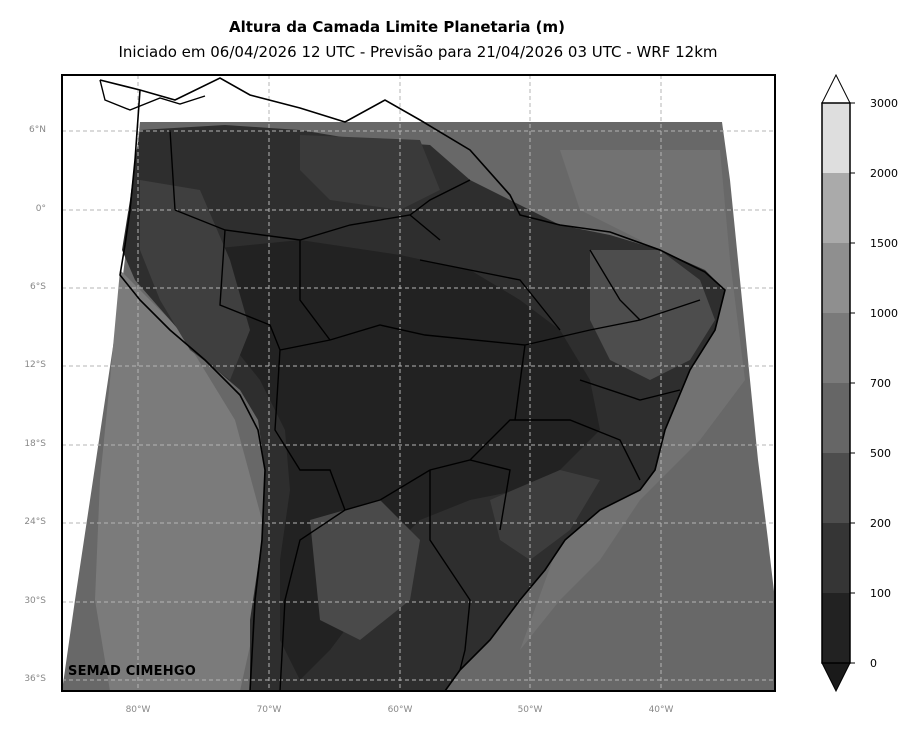 The height and width of the screenshot is (735, 924). What do you see at coordinates (880, 453) in the screenshot?
I see `colorbar-tick-label: 500` at bounding box center [880, 453].